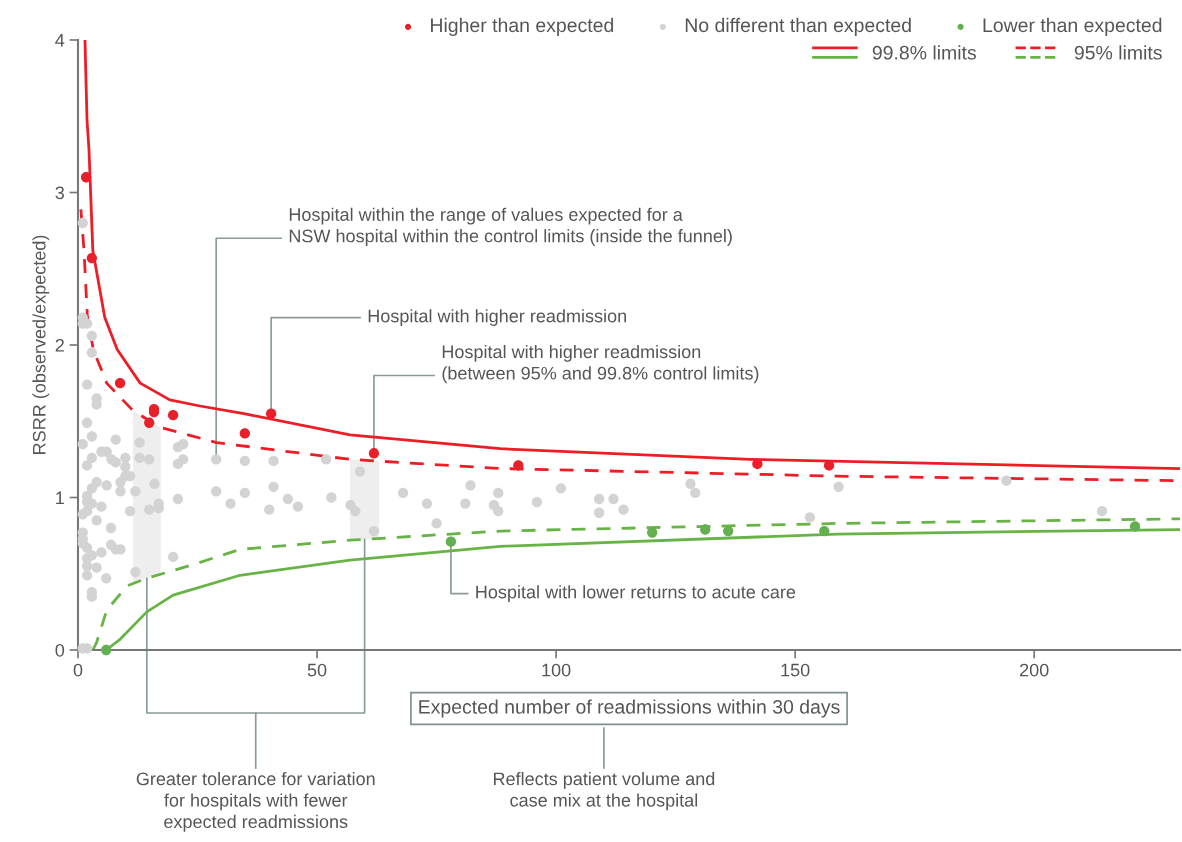  I want to click on y-tick-label: 1, so click(60, 498).